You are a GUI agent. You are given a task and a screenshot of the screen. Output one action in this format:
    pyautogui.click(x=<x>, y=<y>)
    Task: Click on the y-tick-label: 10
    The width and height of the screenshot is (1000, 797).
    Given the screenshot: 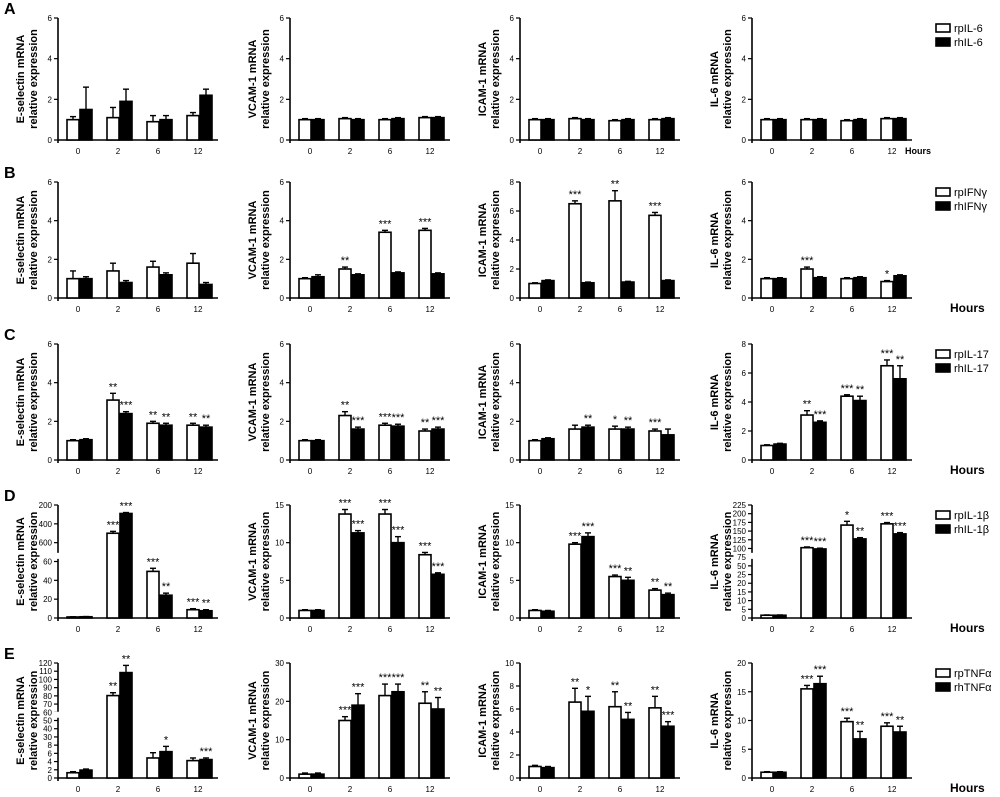 What is the action you would take?
    pyautogui.click(x=741, y=601)
    